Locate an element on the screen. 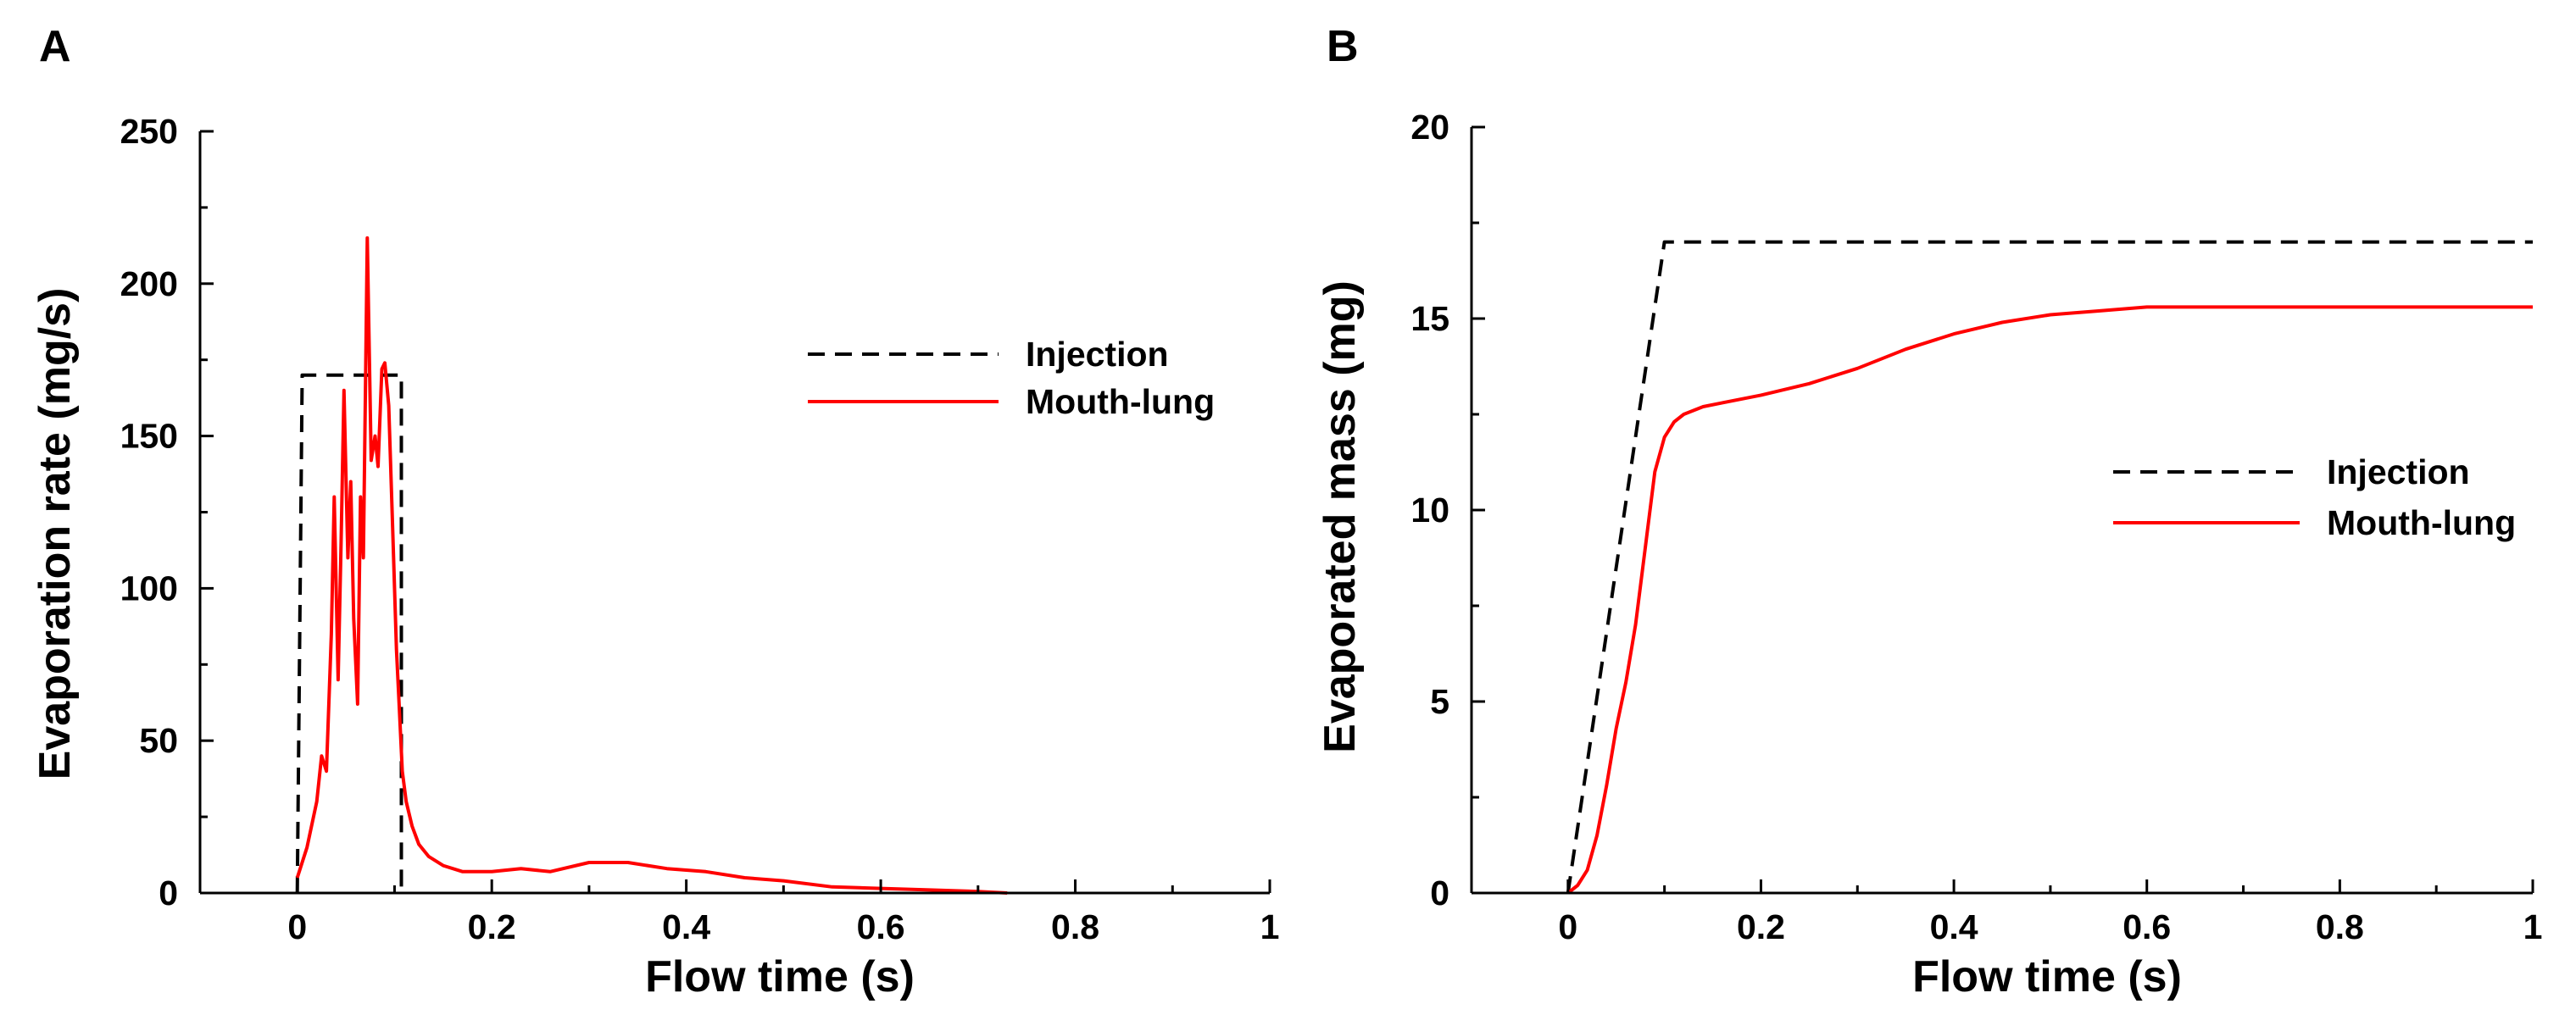  y-tick-label: 50 is located at coordinates (158, 740).